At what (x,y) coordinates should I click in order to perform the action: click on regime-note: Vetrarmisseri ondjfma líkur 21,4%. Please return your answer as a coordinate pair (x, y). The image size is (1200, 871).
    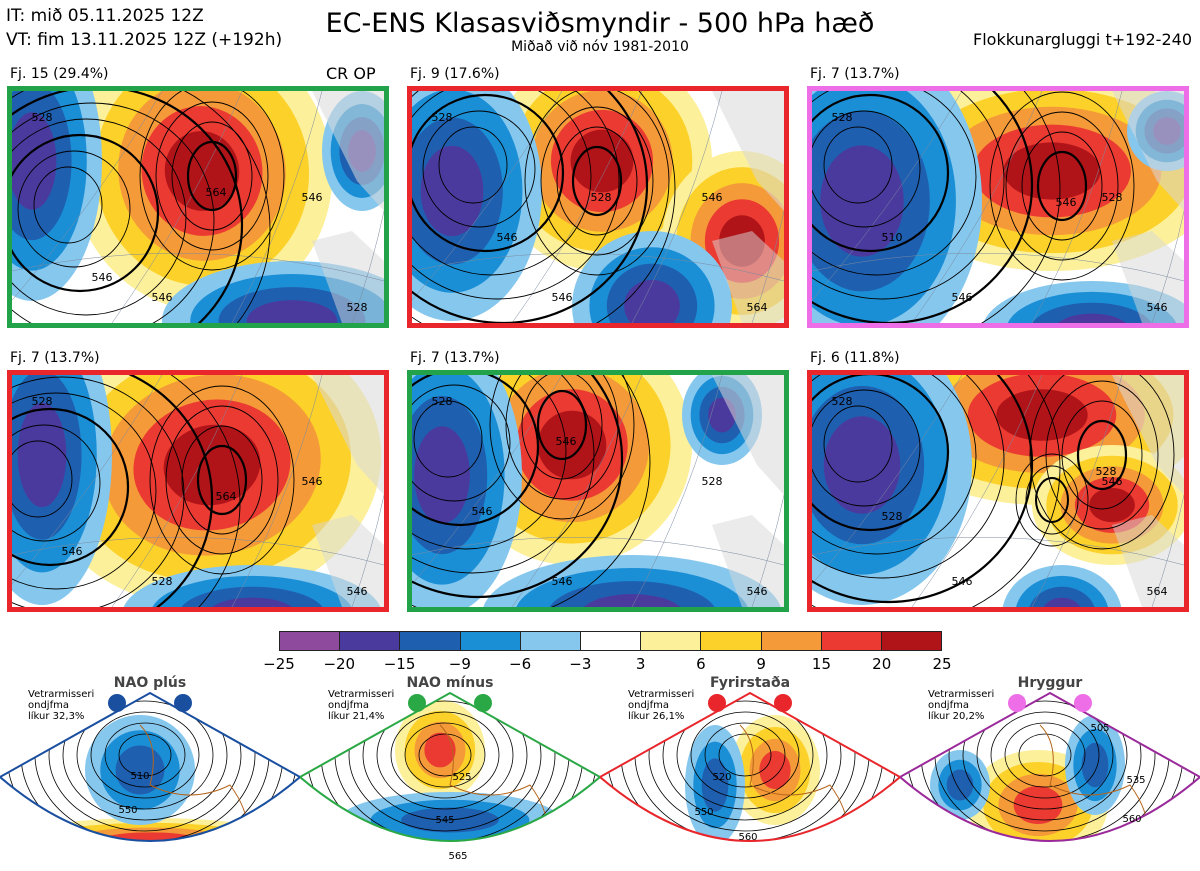
    Looking at the image, I should click on (361, 705).